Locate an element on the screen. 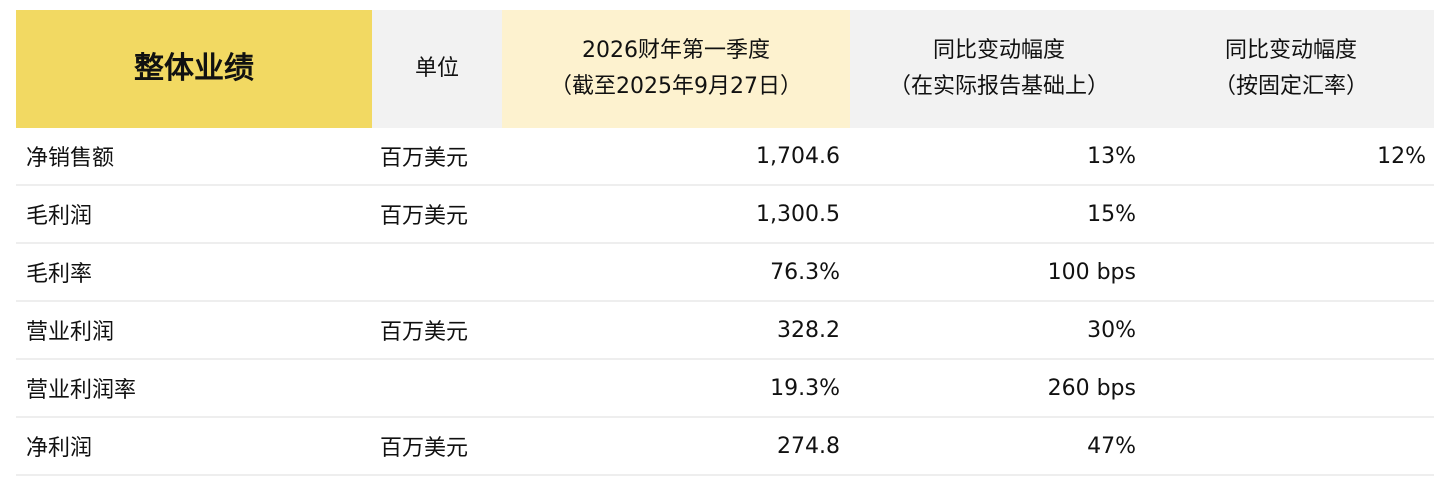  yoy-cc-cell: 12% is located at coordinates (1401, 156).